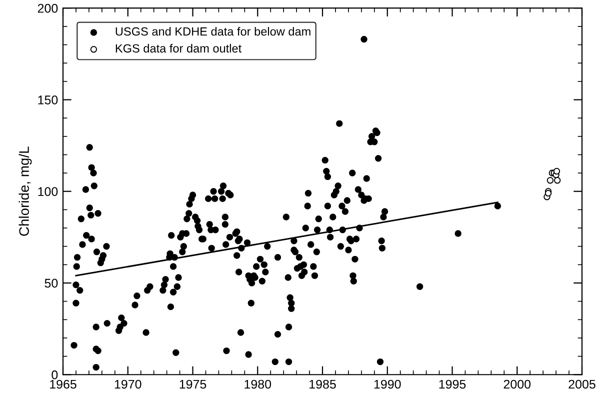 The image size is (600, 405). I want to click on y-tick-label: 0, so click(55, 375).